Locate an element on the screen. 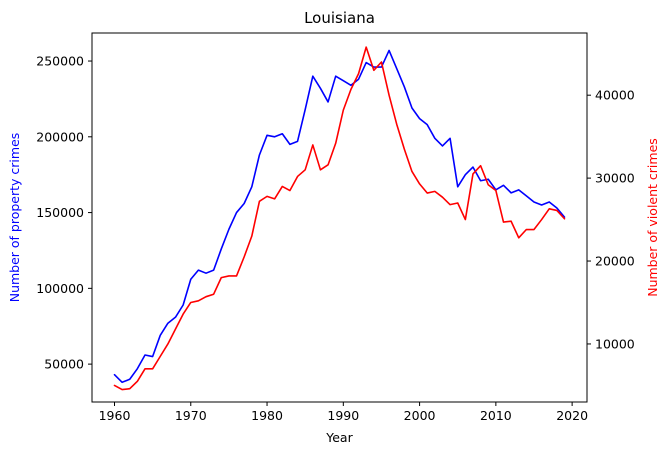 This screenshot has width=671, height=455. y-axis-right-title: Number of violent crimes is located at coordinates (652, 217).